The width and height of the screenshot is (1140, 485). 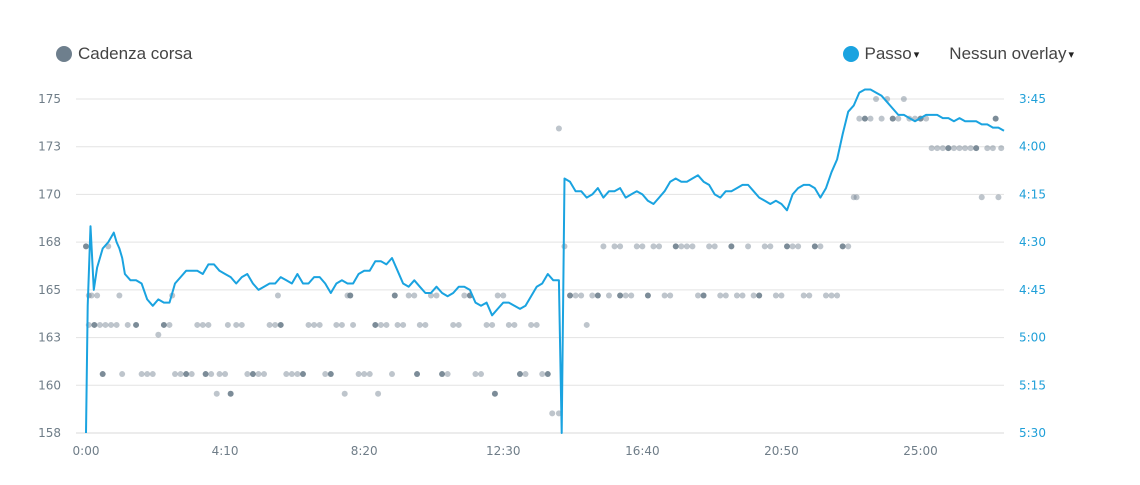 What do you see at coordinates (135, 53) in the screenshot?
I see `cadence-legend-label: Cadenza corsa` at bounding box center [135, 53].